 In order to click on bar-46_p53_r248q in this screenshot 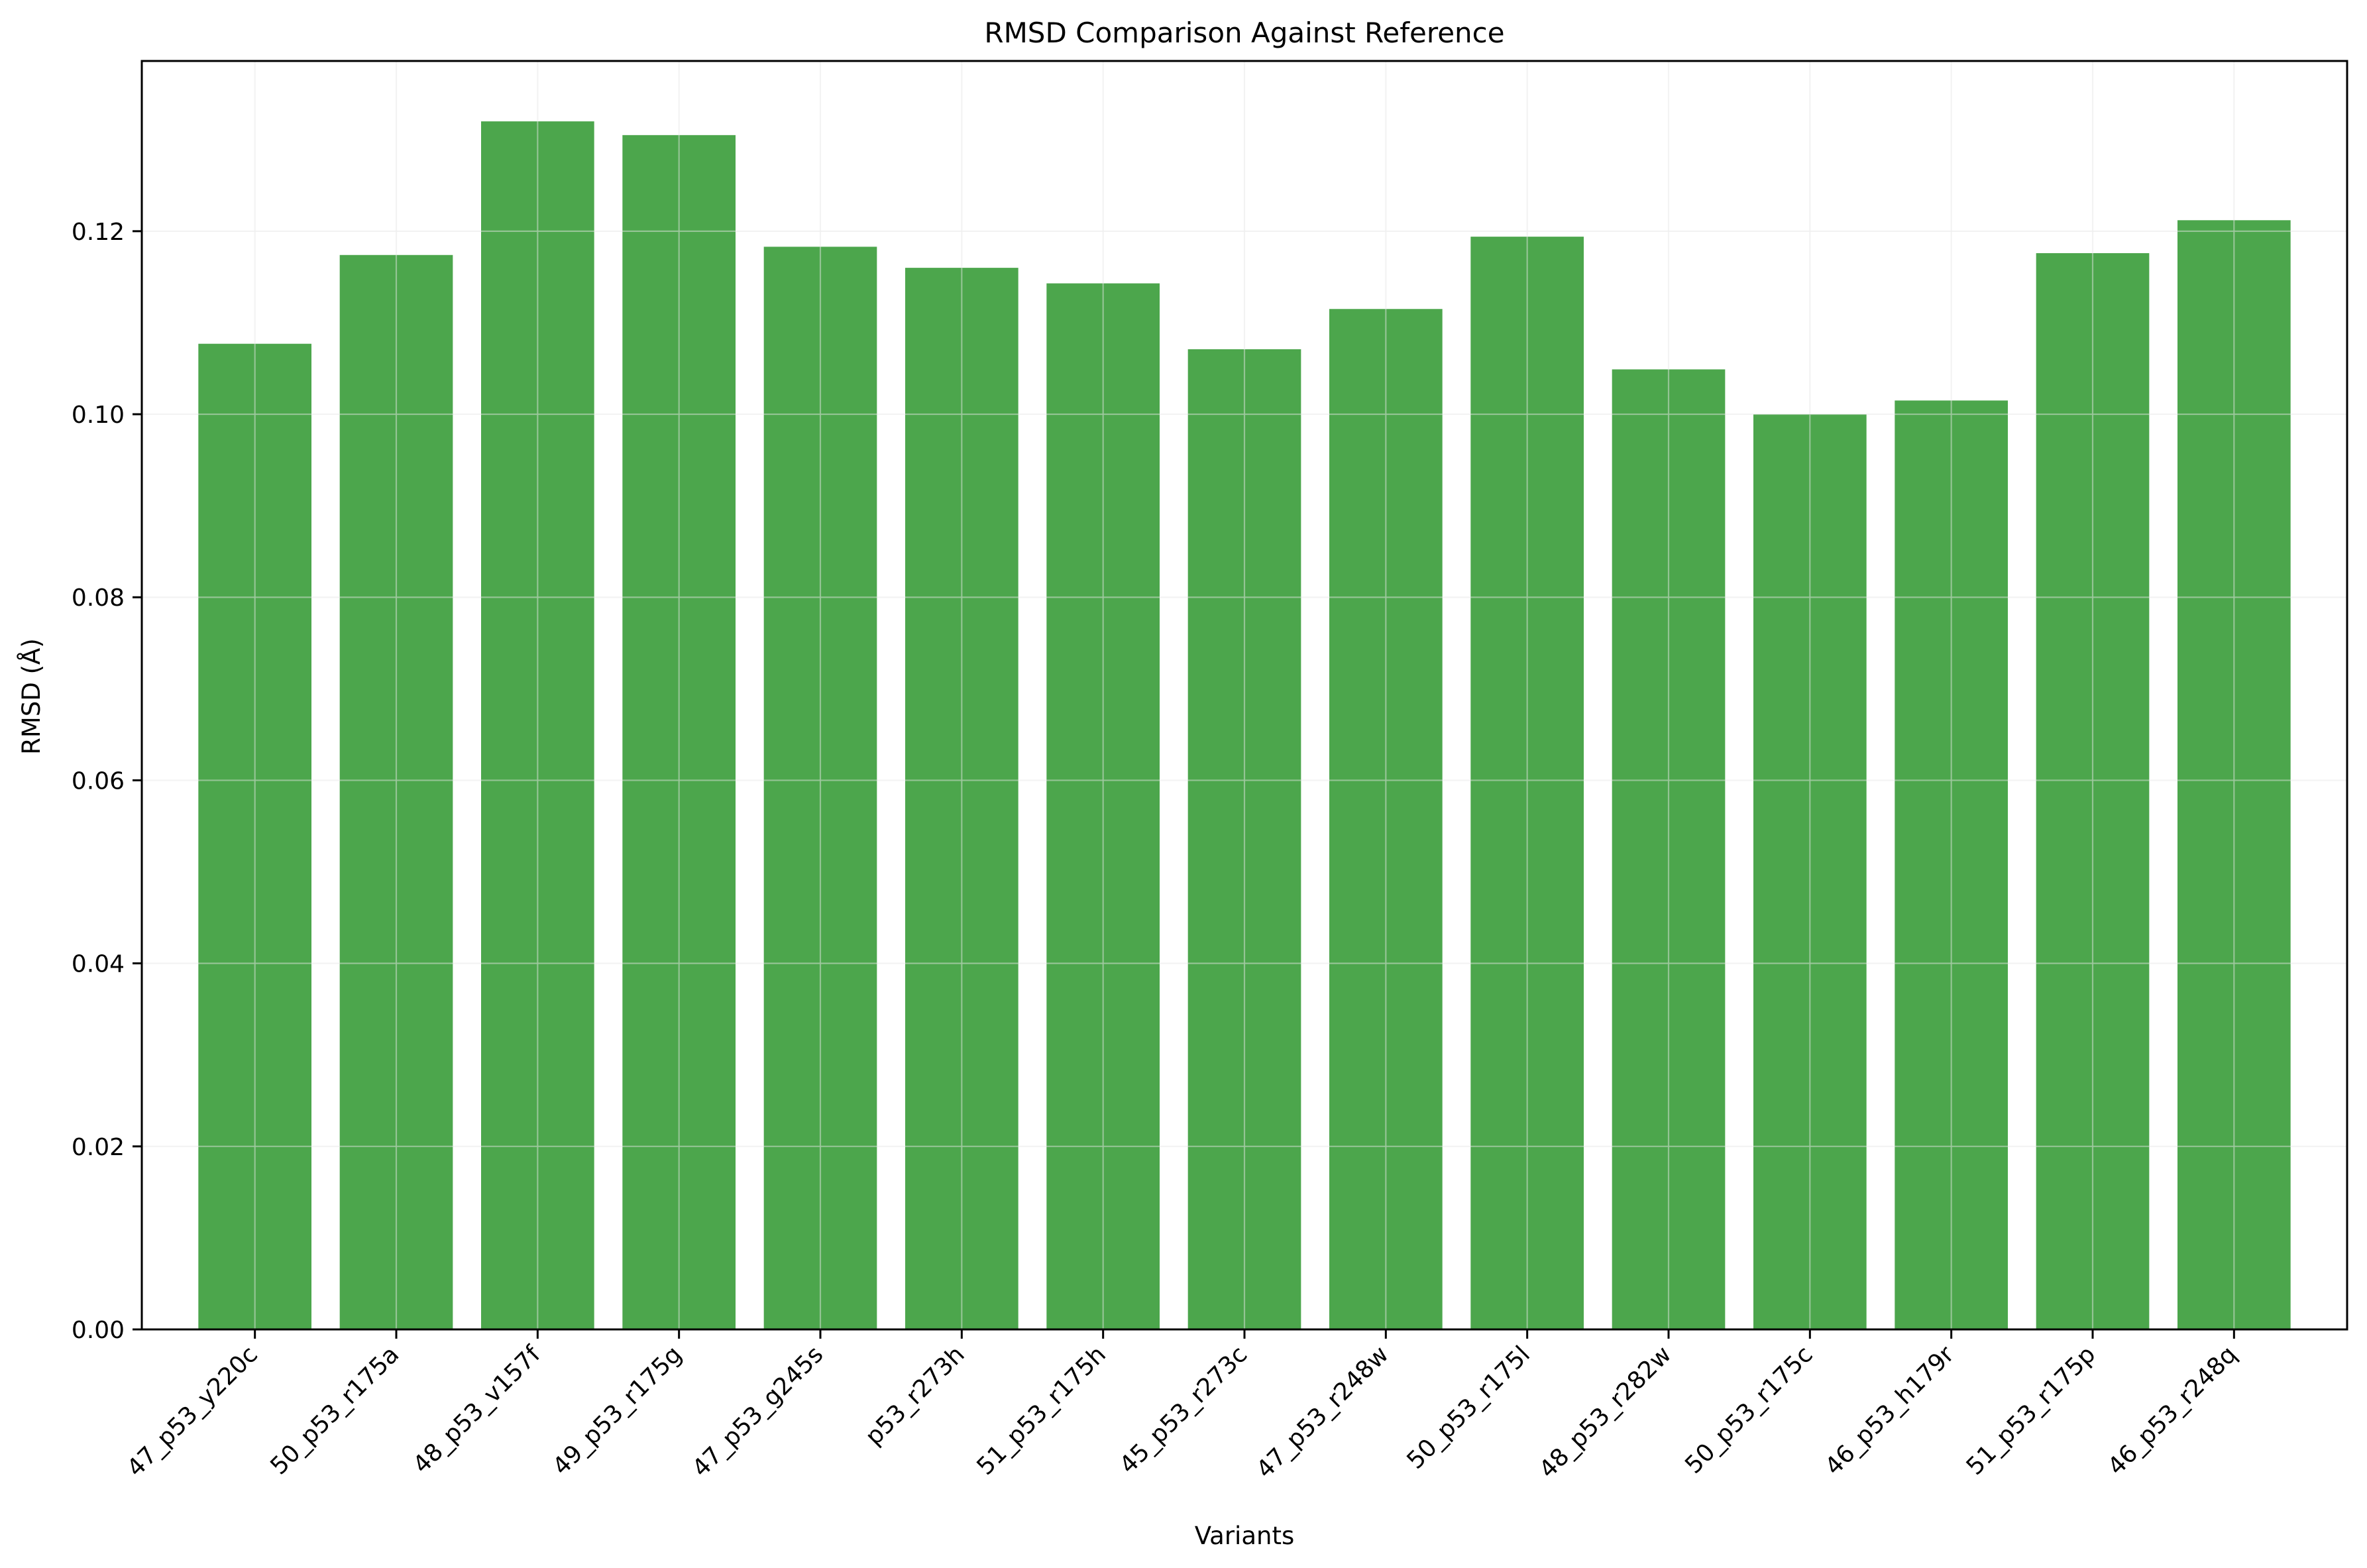, I will do `click(2234, 774)`.